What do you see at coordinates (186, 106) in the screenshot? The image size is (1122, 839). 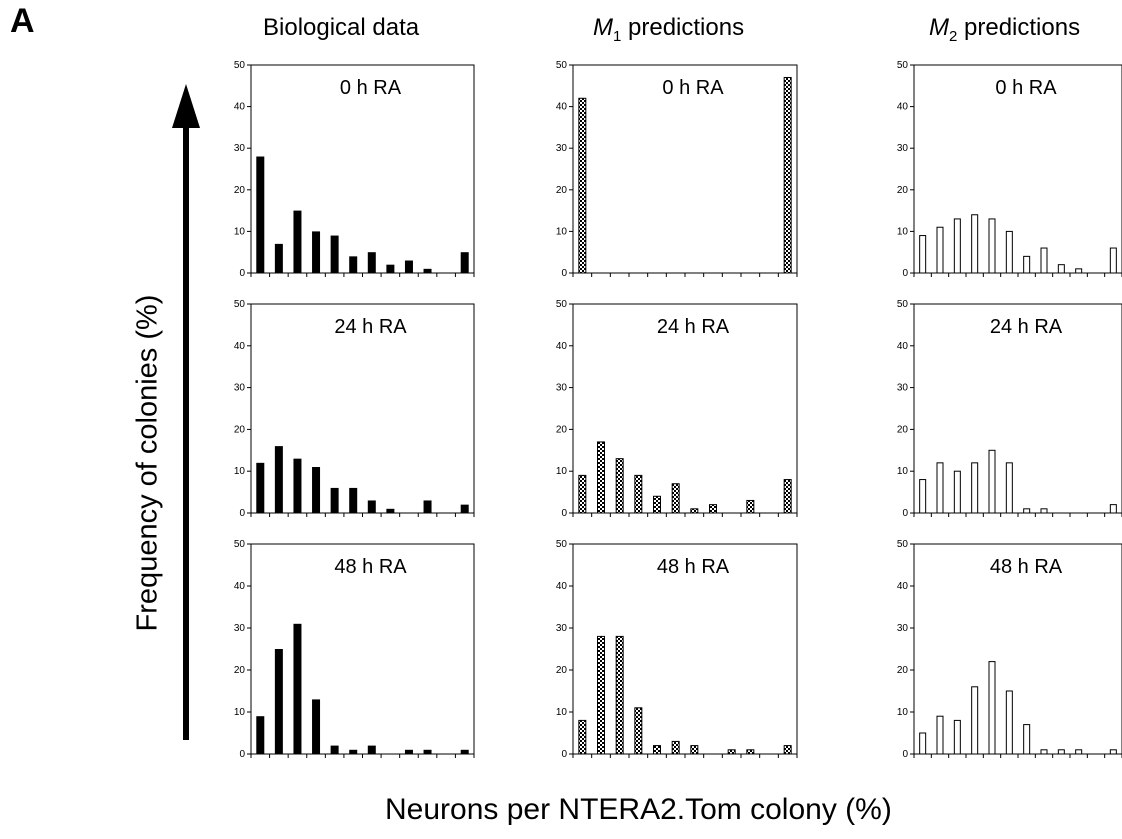 I see `y-axis-arrow-head` at bounding box center [186, 106].